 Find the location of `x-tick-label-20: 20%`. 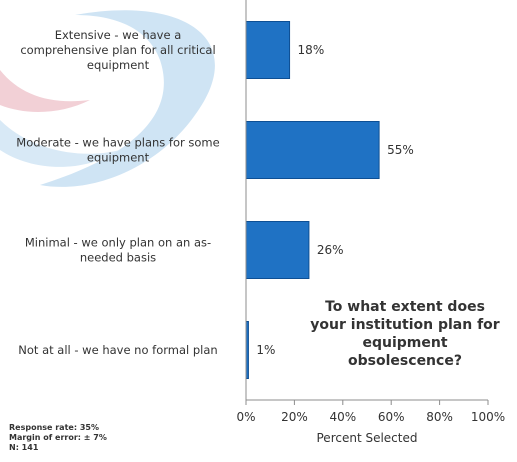

x-tick-label-20: 20% is located at coordinates (294, 417).